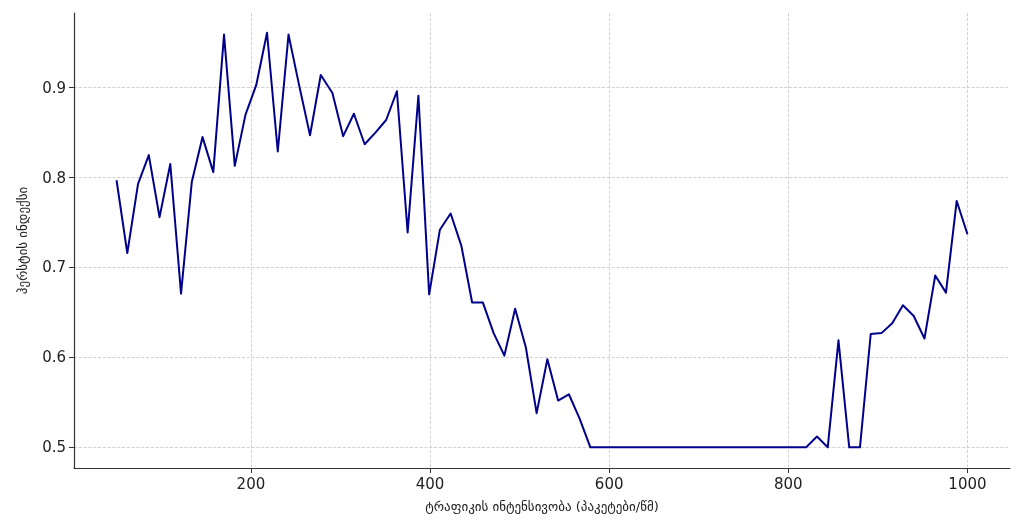 Image resolution: width=1019 pixels, height=528 pixels. Describe the element at coordinates (54, 357) in the screenshot. I see `y-tick-label: 0.6` at that location.